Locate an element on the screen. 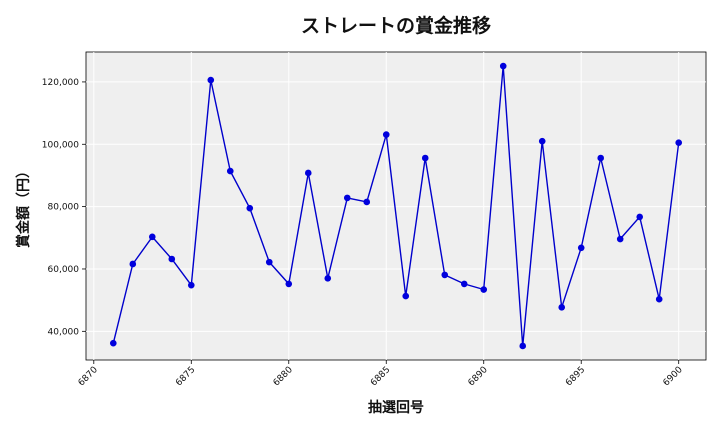 This screenshot has width=720, height=432. x-axis-ticks: 6870 6875 6880 6885 6890 6895 6900 is located at coordinates (381, 374).